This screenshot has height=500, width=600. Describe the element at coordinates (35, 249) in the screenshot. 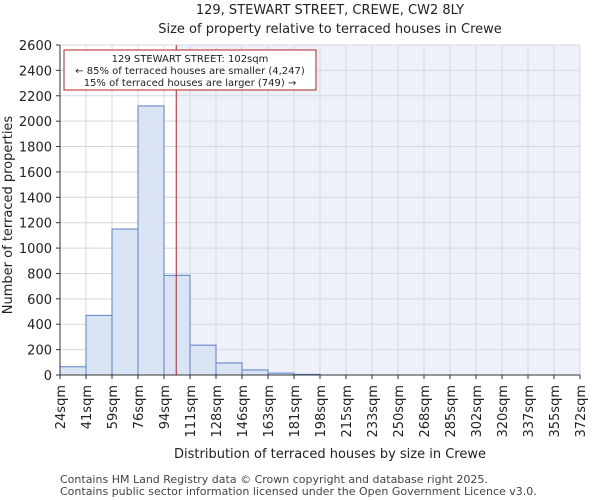

I see `y-tick-label: 1000` at that location.